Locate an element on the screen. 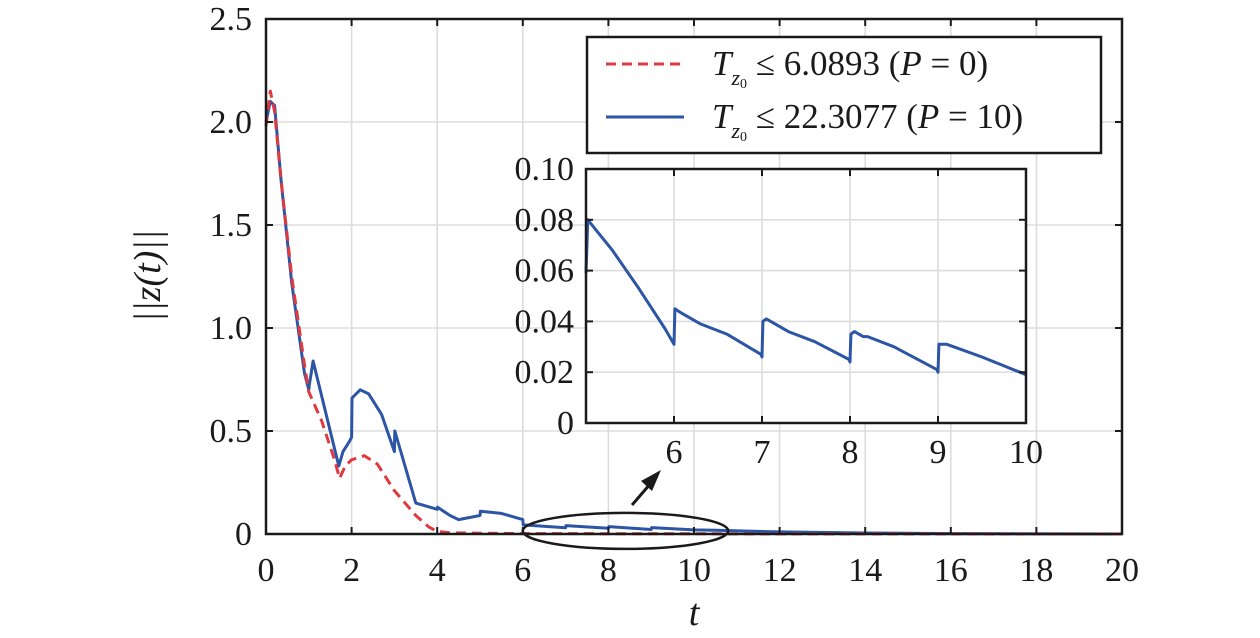  main-y-tick-labels: 0 0.5 1.0 1.5 2.0 2.5 is located at coordinates (231, 277).